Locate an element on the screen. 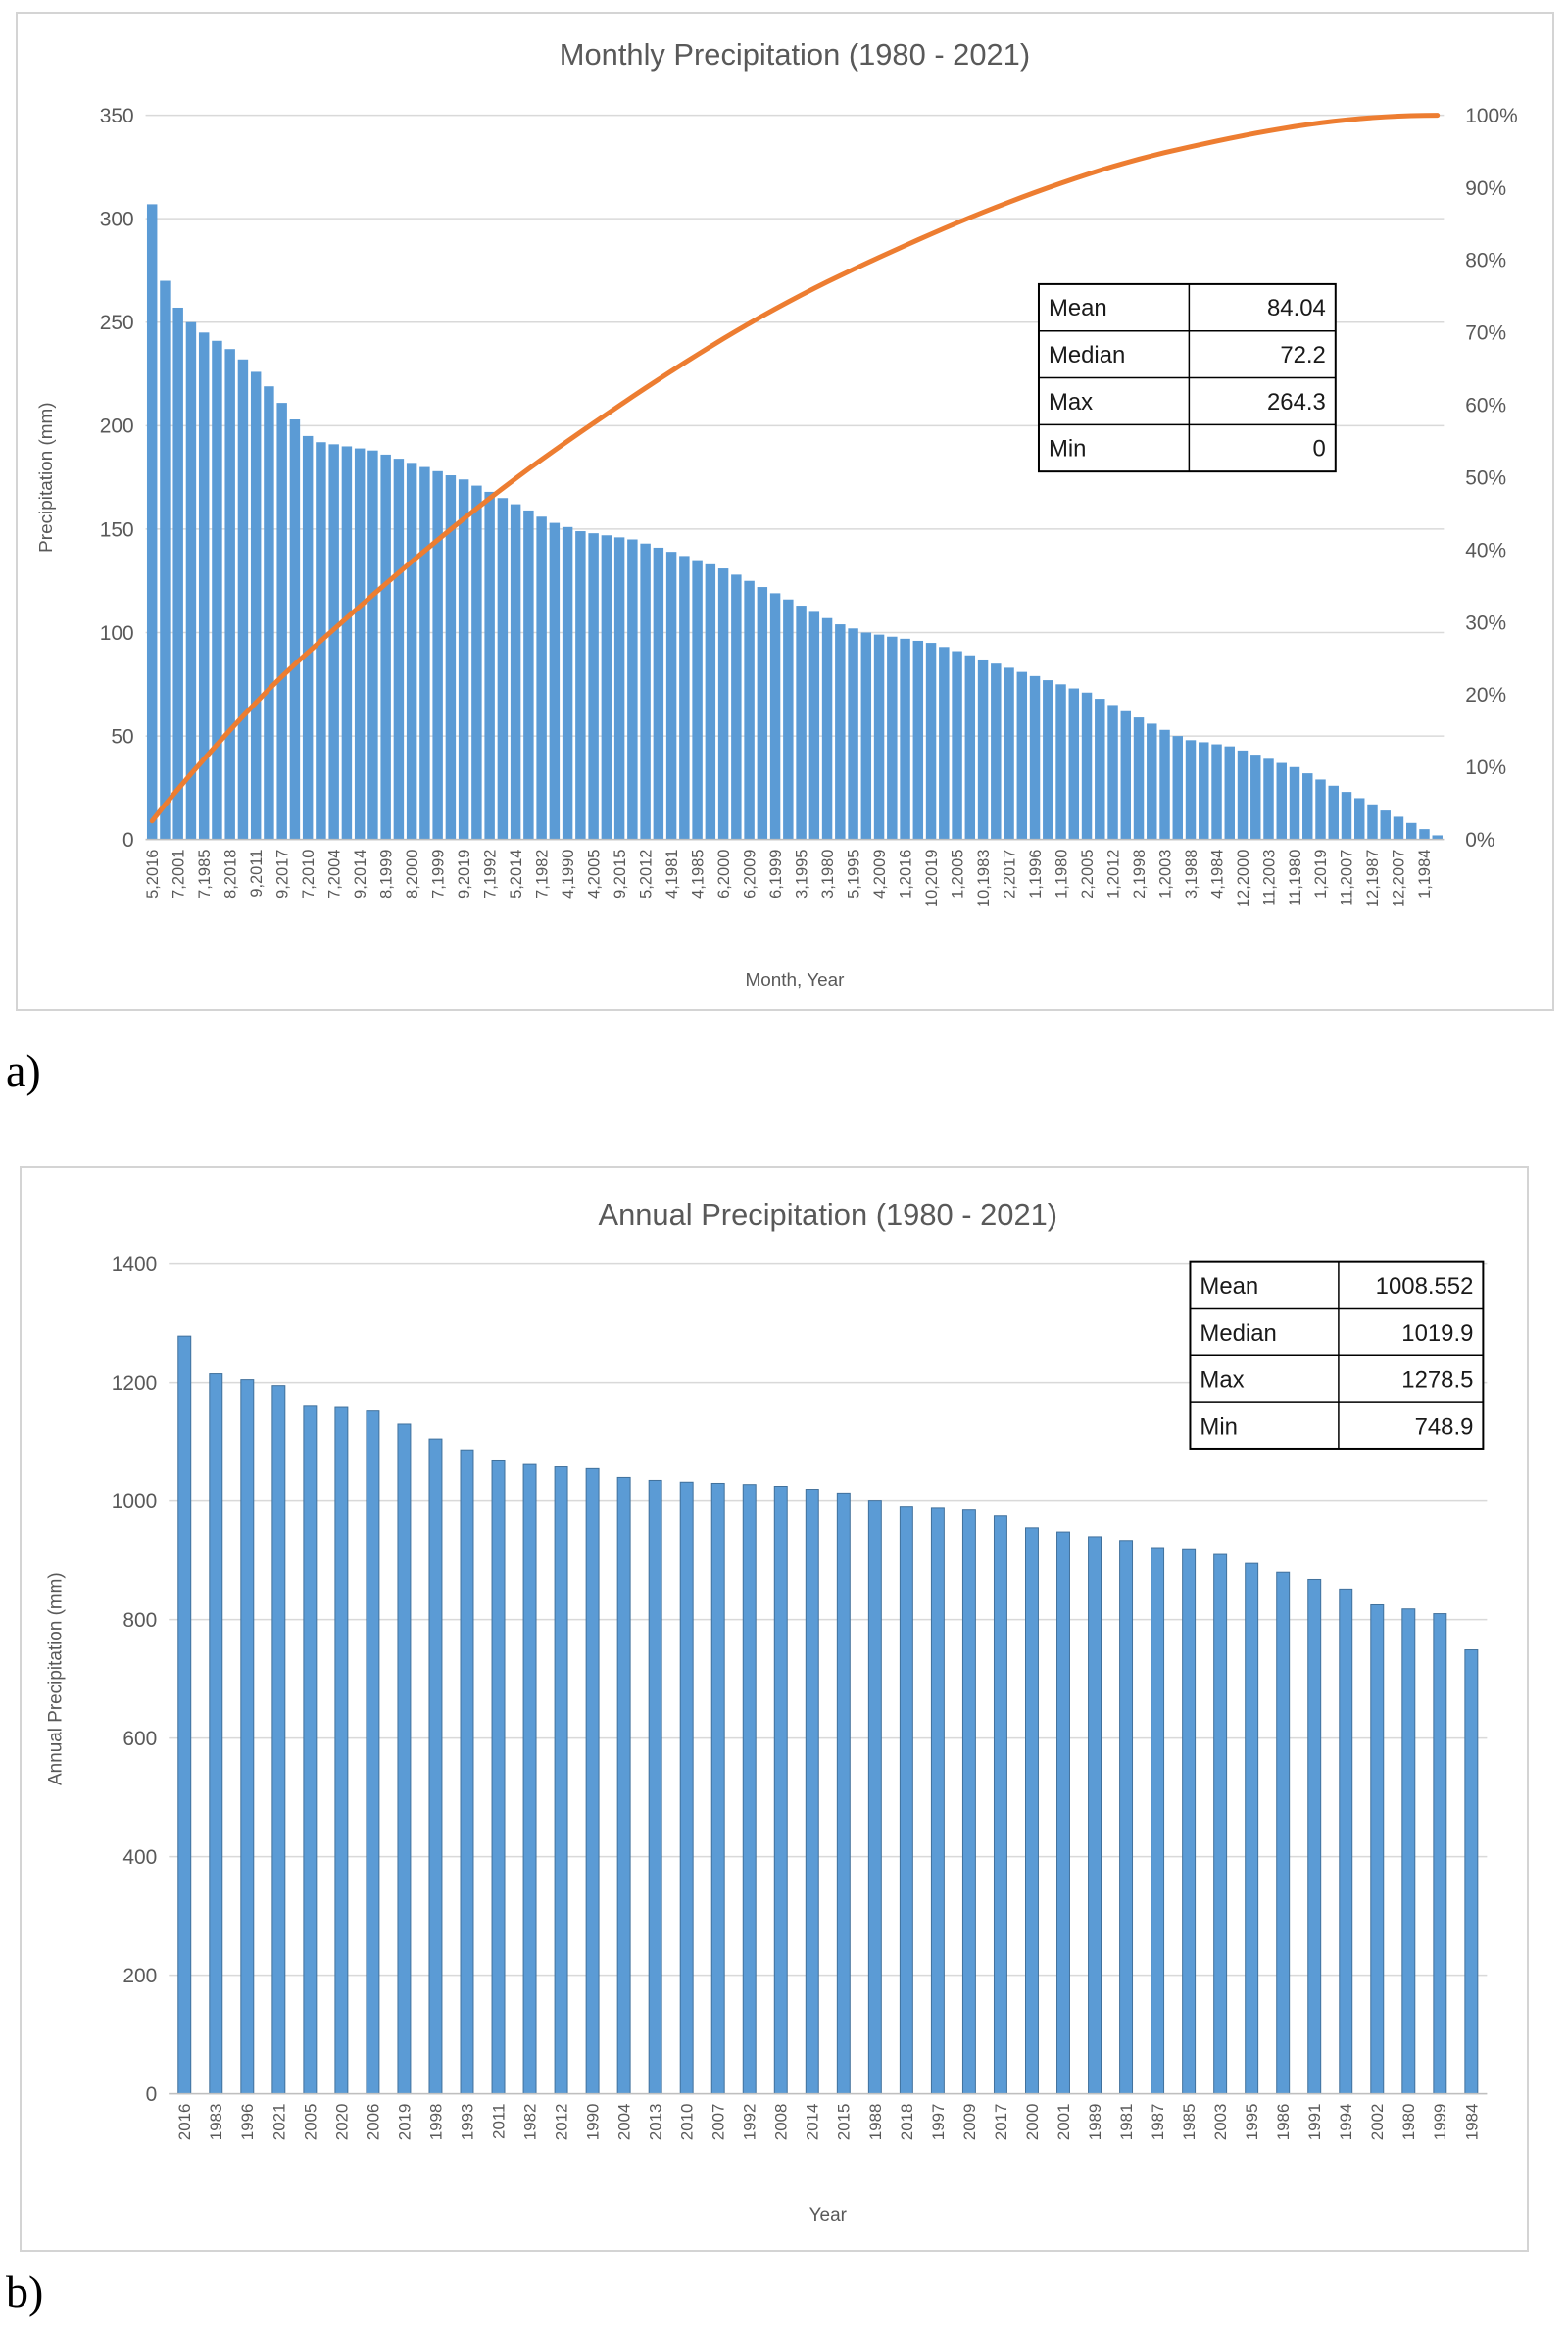 The height and width of the screenshot is (2345, 1568). stat-value: 1008.552 is located at coordinates (1425, 1286).